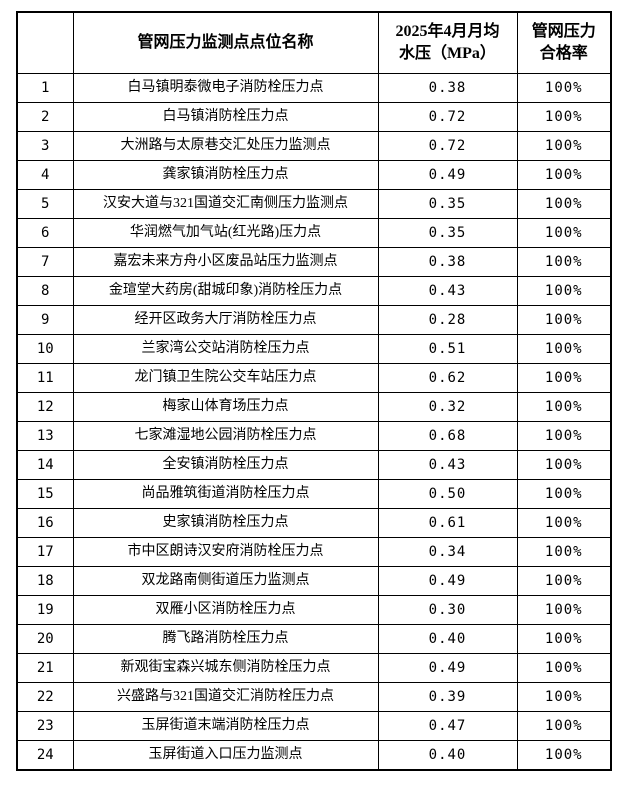  Describe the element at coordinates (447, 610) in the screenshot. I see `pressure-value: 0.30` at that location.